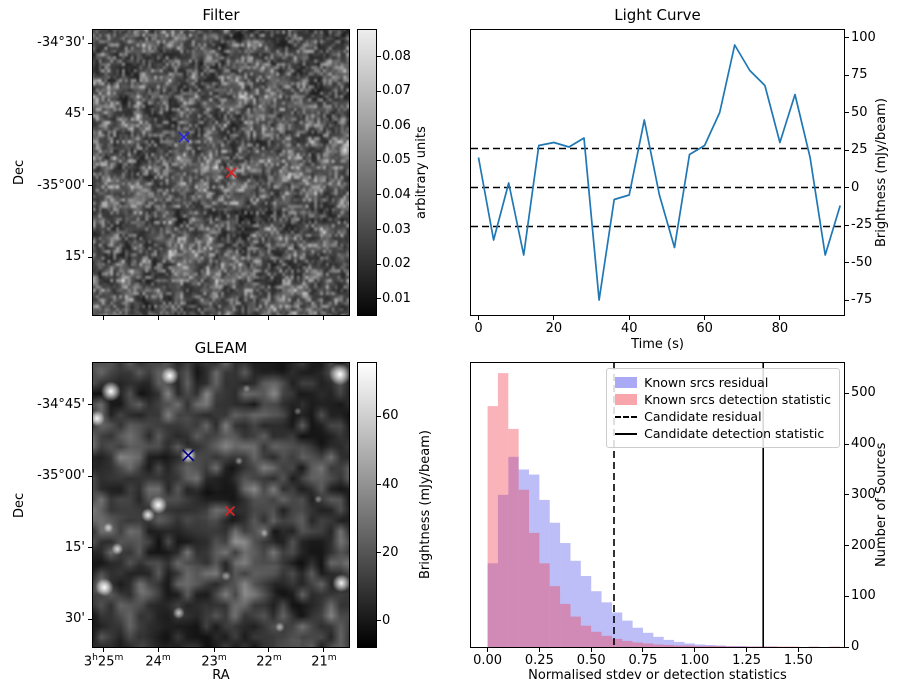 Image resolution: width=898 pixels, height=699 pixels. I want to click on filter-noise-image, so click(221, 172).